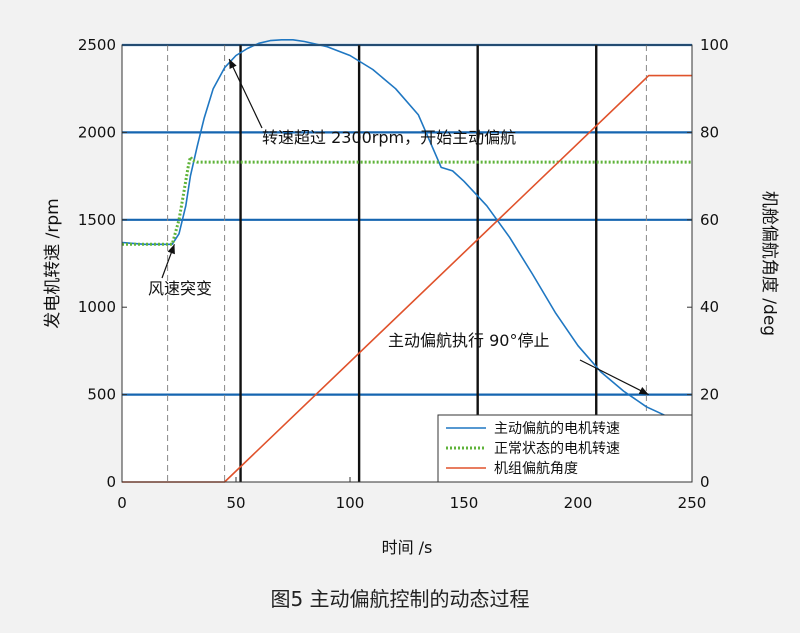  What do you see at coordinates (705, 482) in the screenshot?
I see `y-right-tick-label: 0` at bounding box center [705, 482].